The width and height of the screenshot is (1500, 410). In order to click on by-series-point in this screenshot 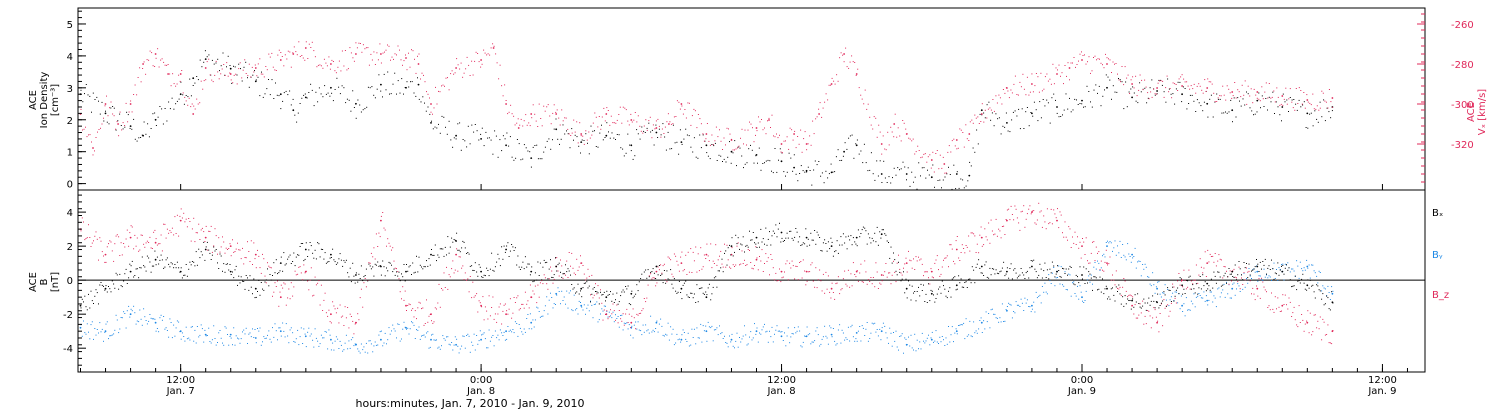, I will do `click(1332, 293)`.